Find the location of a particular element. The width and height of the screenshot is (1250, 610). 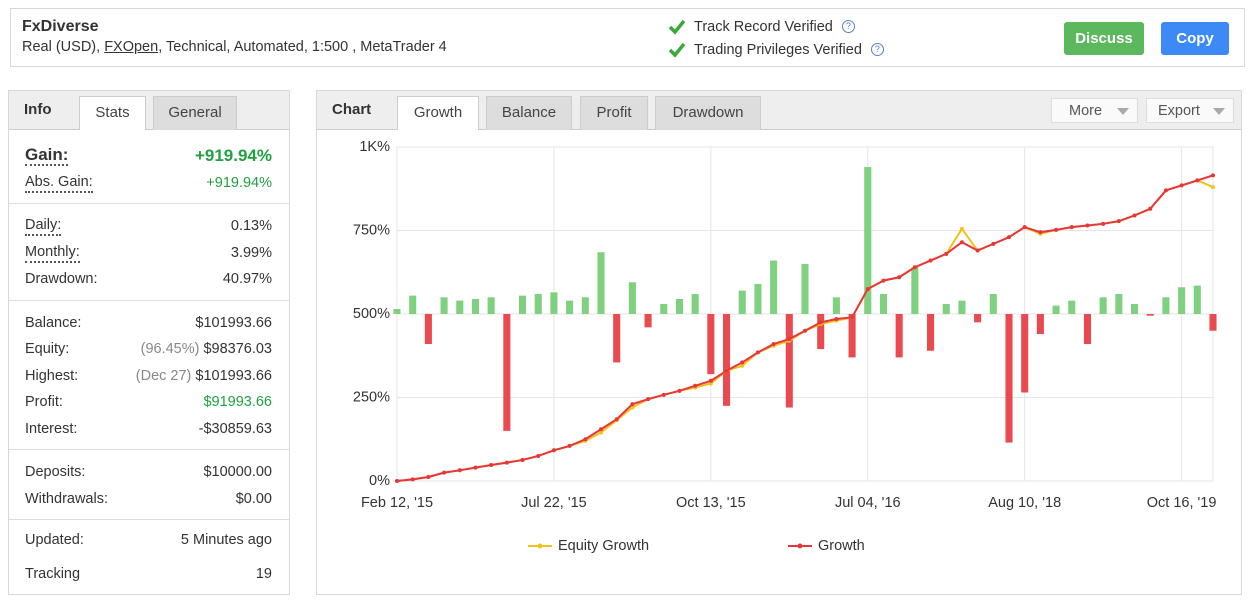

stats-value: 40.97% is located at coordinates (247, 279).